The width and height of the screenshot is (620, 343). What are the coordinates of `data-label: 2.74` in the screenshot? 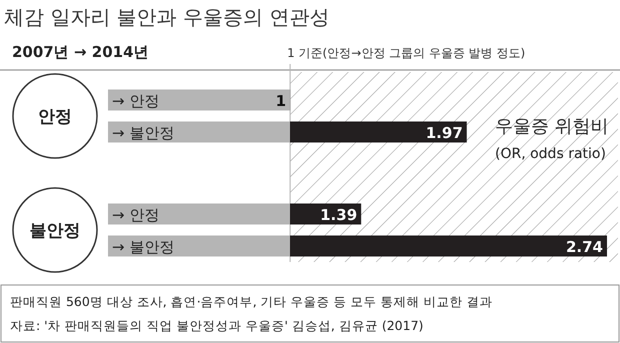 It's located at (584, 247).